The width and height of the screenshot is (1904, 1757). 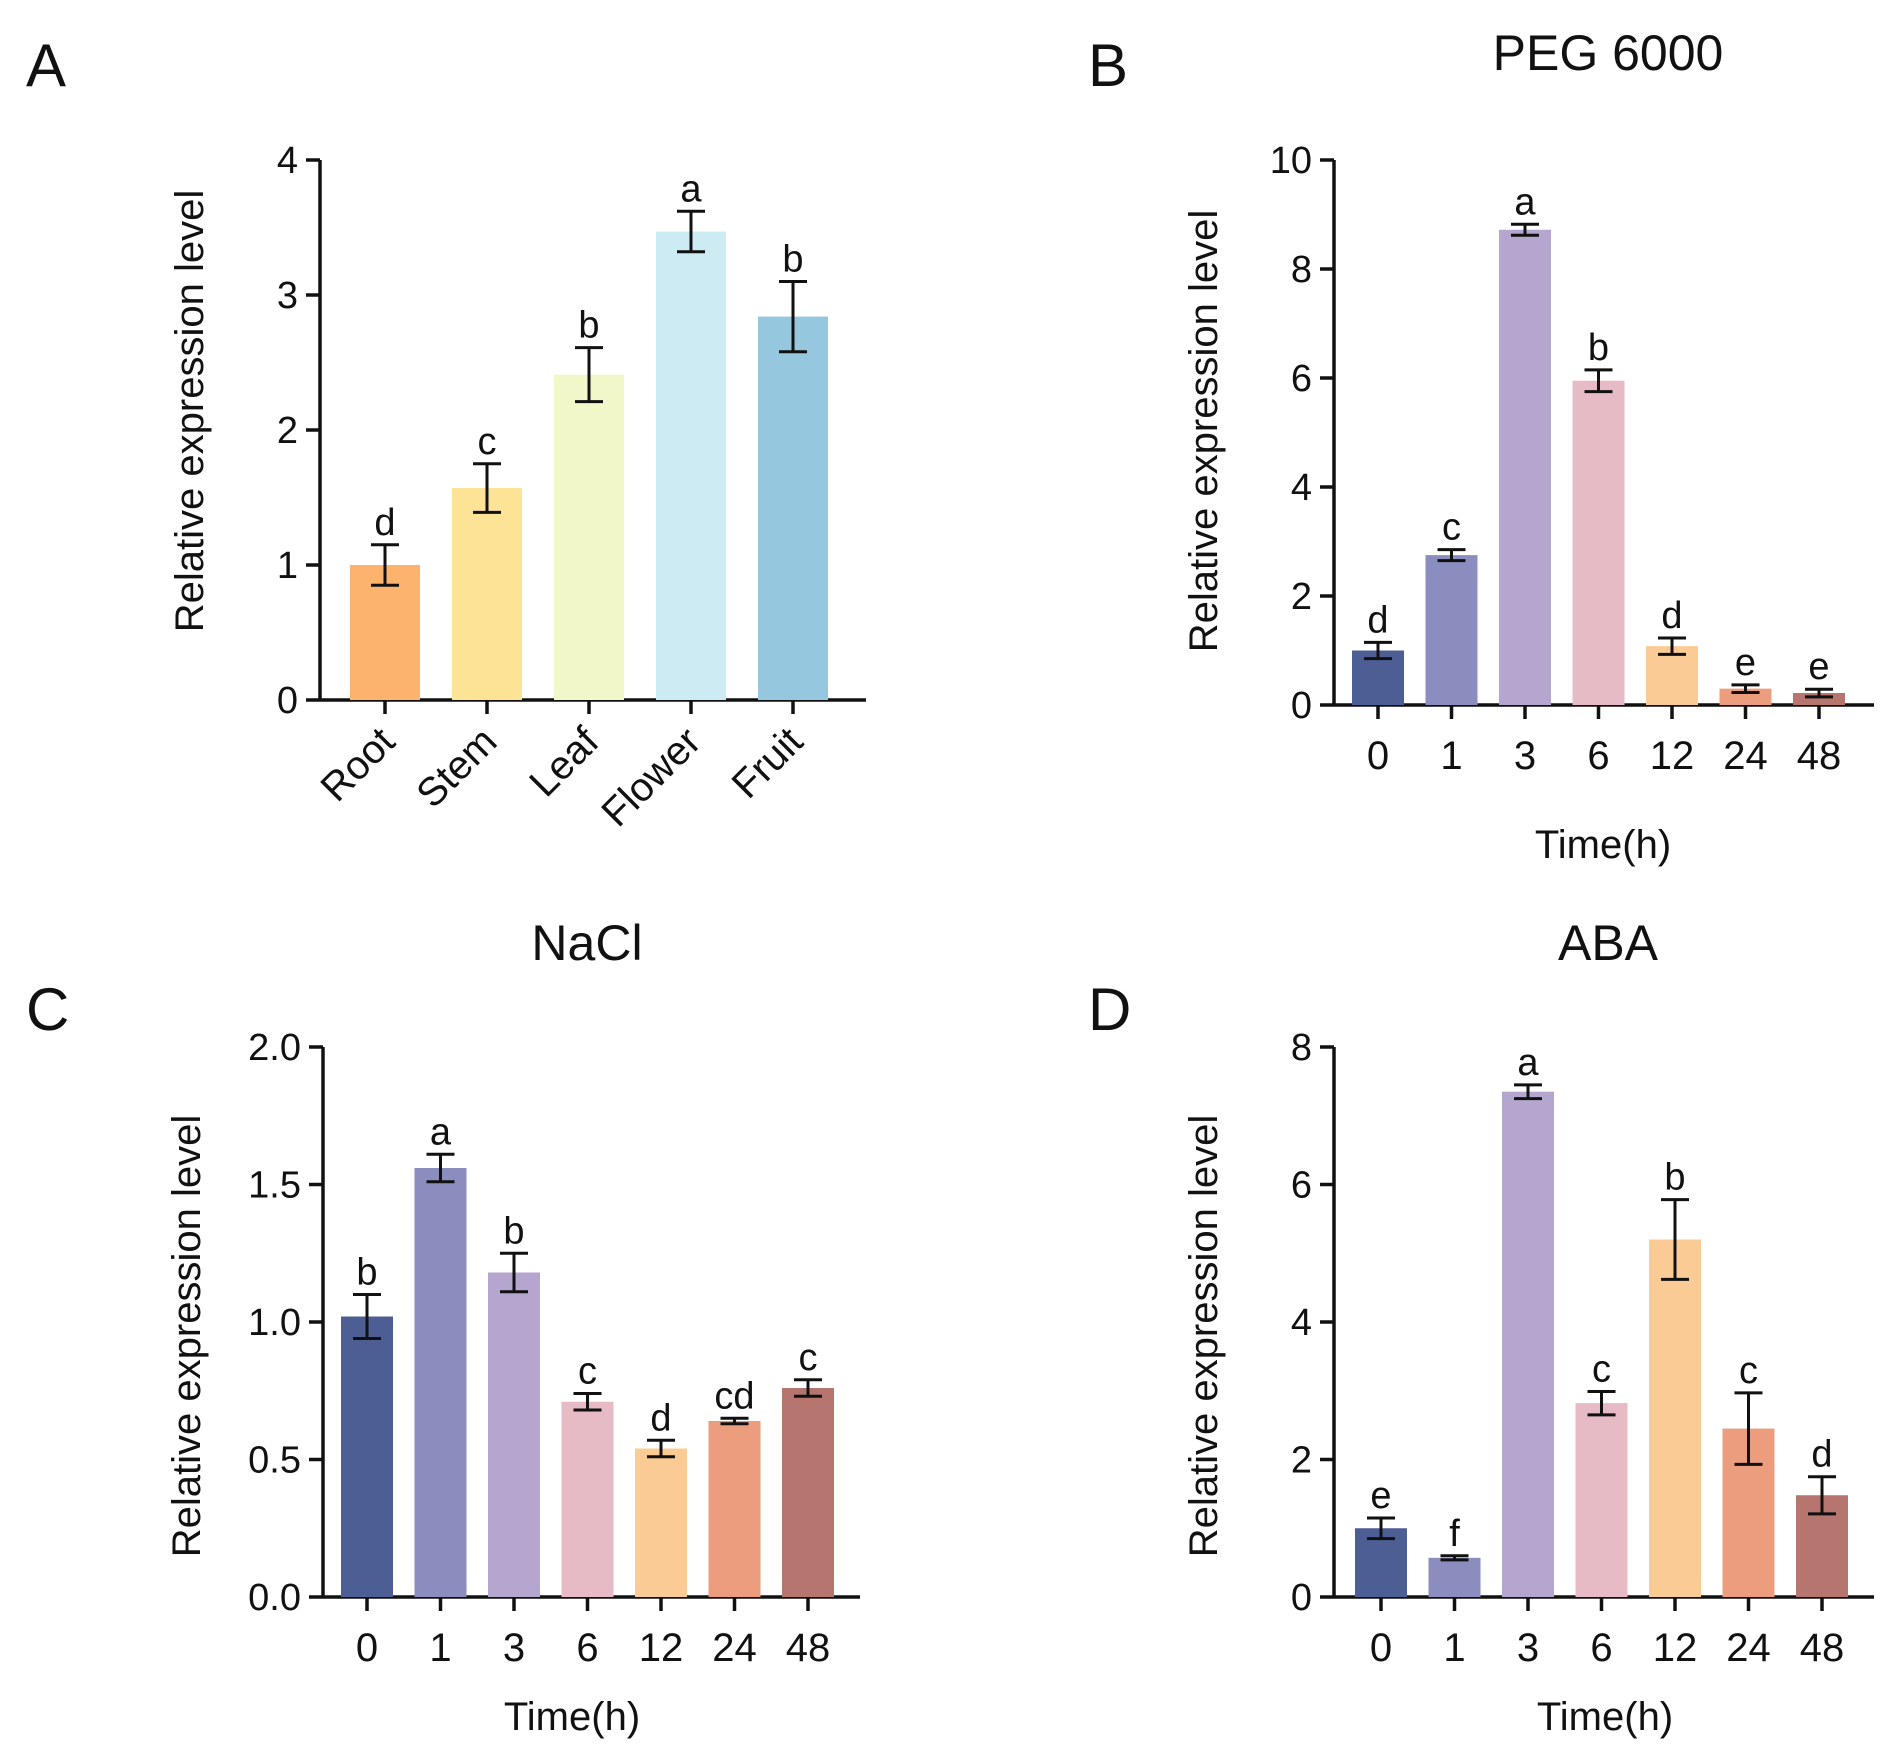 What do you see at coordinates (768, 763) in the screenshot?
I see `panel-a-x-tick-label: Fruit` at bounding box center [768, 763].